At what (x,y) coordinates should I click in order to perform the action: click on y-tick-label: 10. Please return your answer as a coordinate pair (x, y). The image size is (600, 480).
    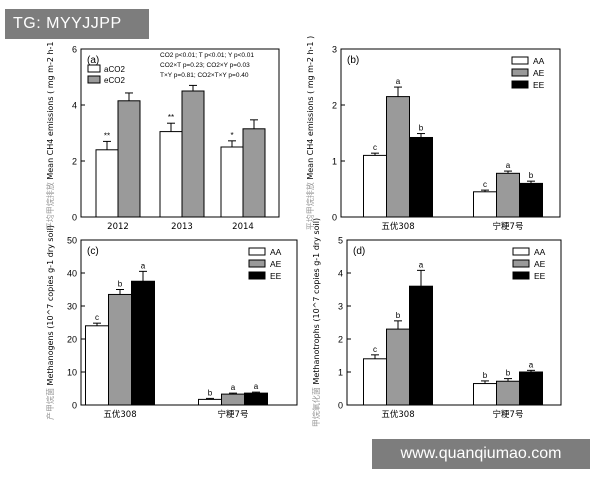
    Looking at the image, I should click on (72, 373).